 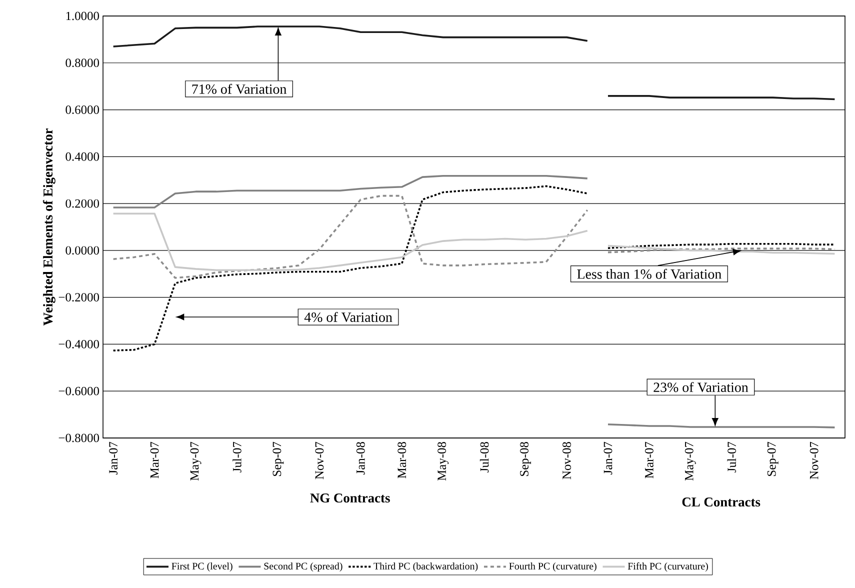 What do you see at coordinates (566, 461) in the screenshot?
I see `x-tick-label: Nov-08` at bounding box center [566, 461].